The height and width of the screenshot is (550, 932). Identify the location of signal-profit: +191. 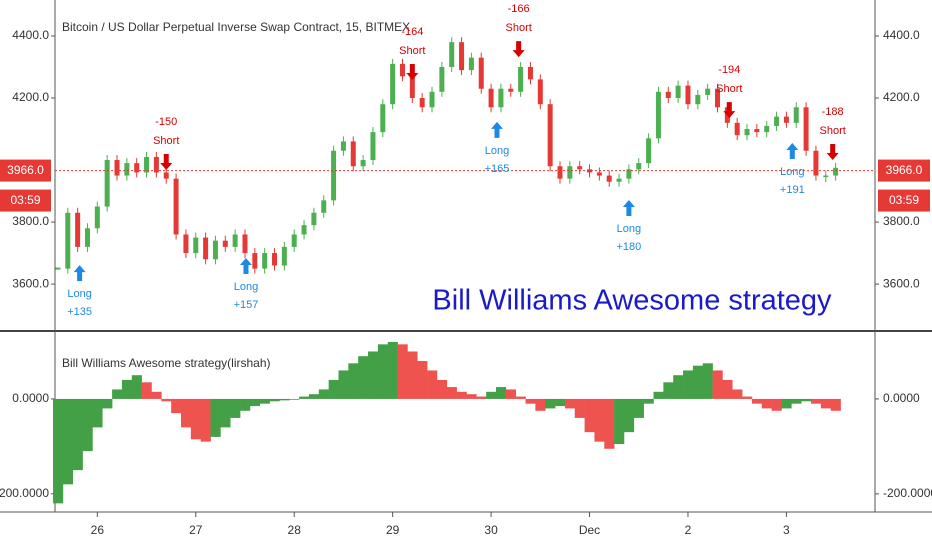
(792, 190).